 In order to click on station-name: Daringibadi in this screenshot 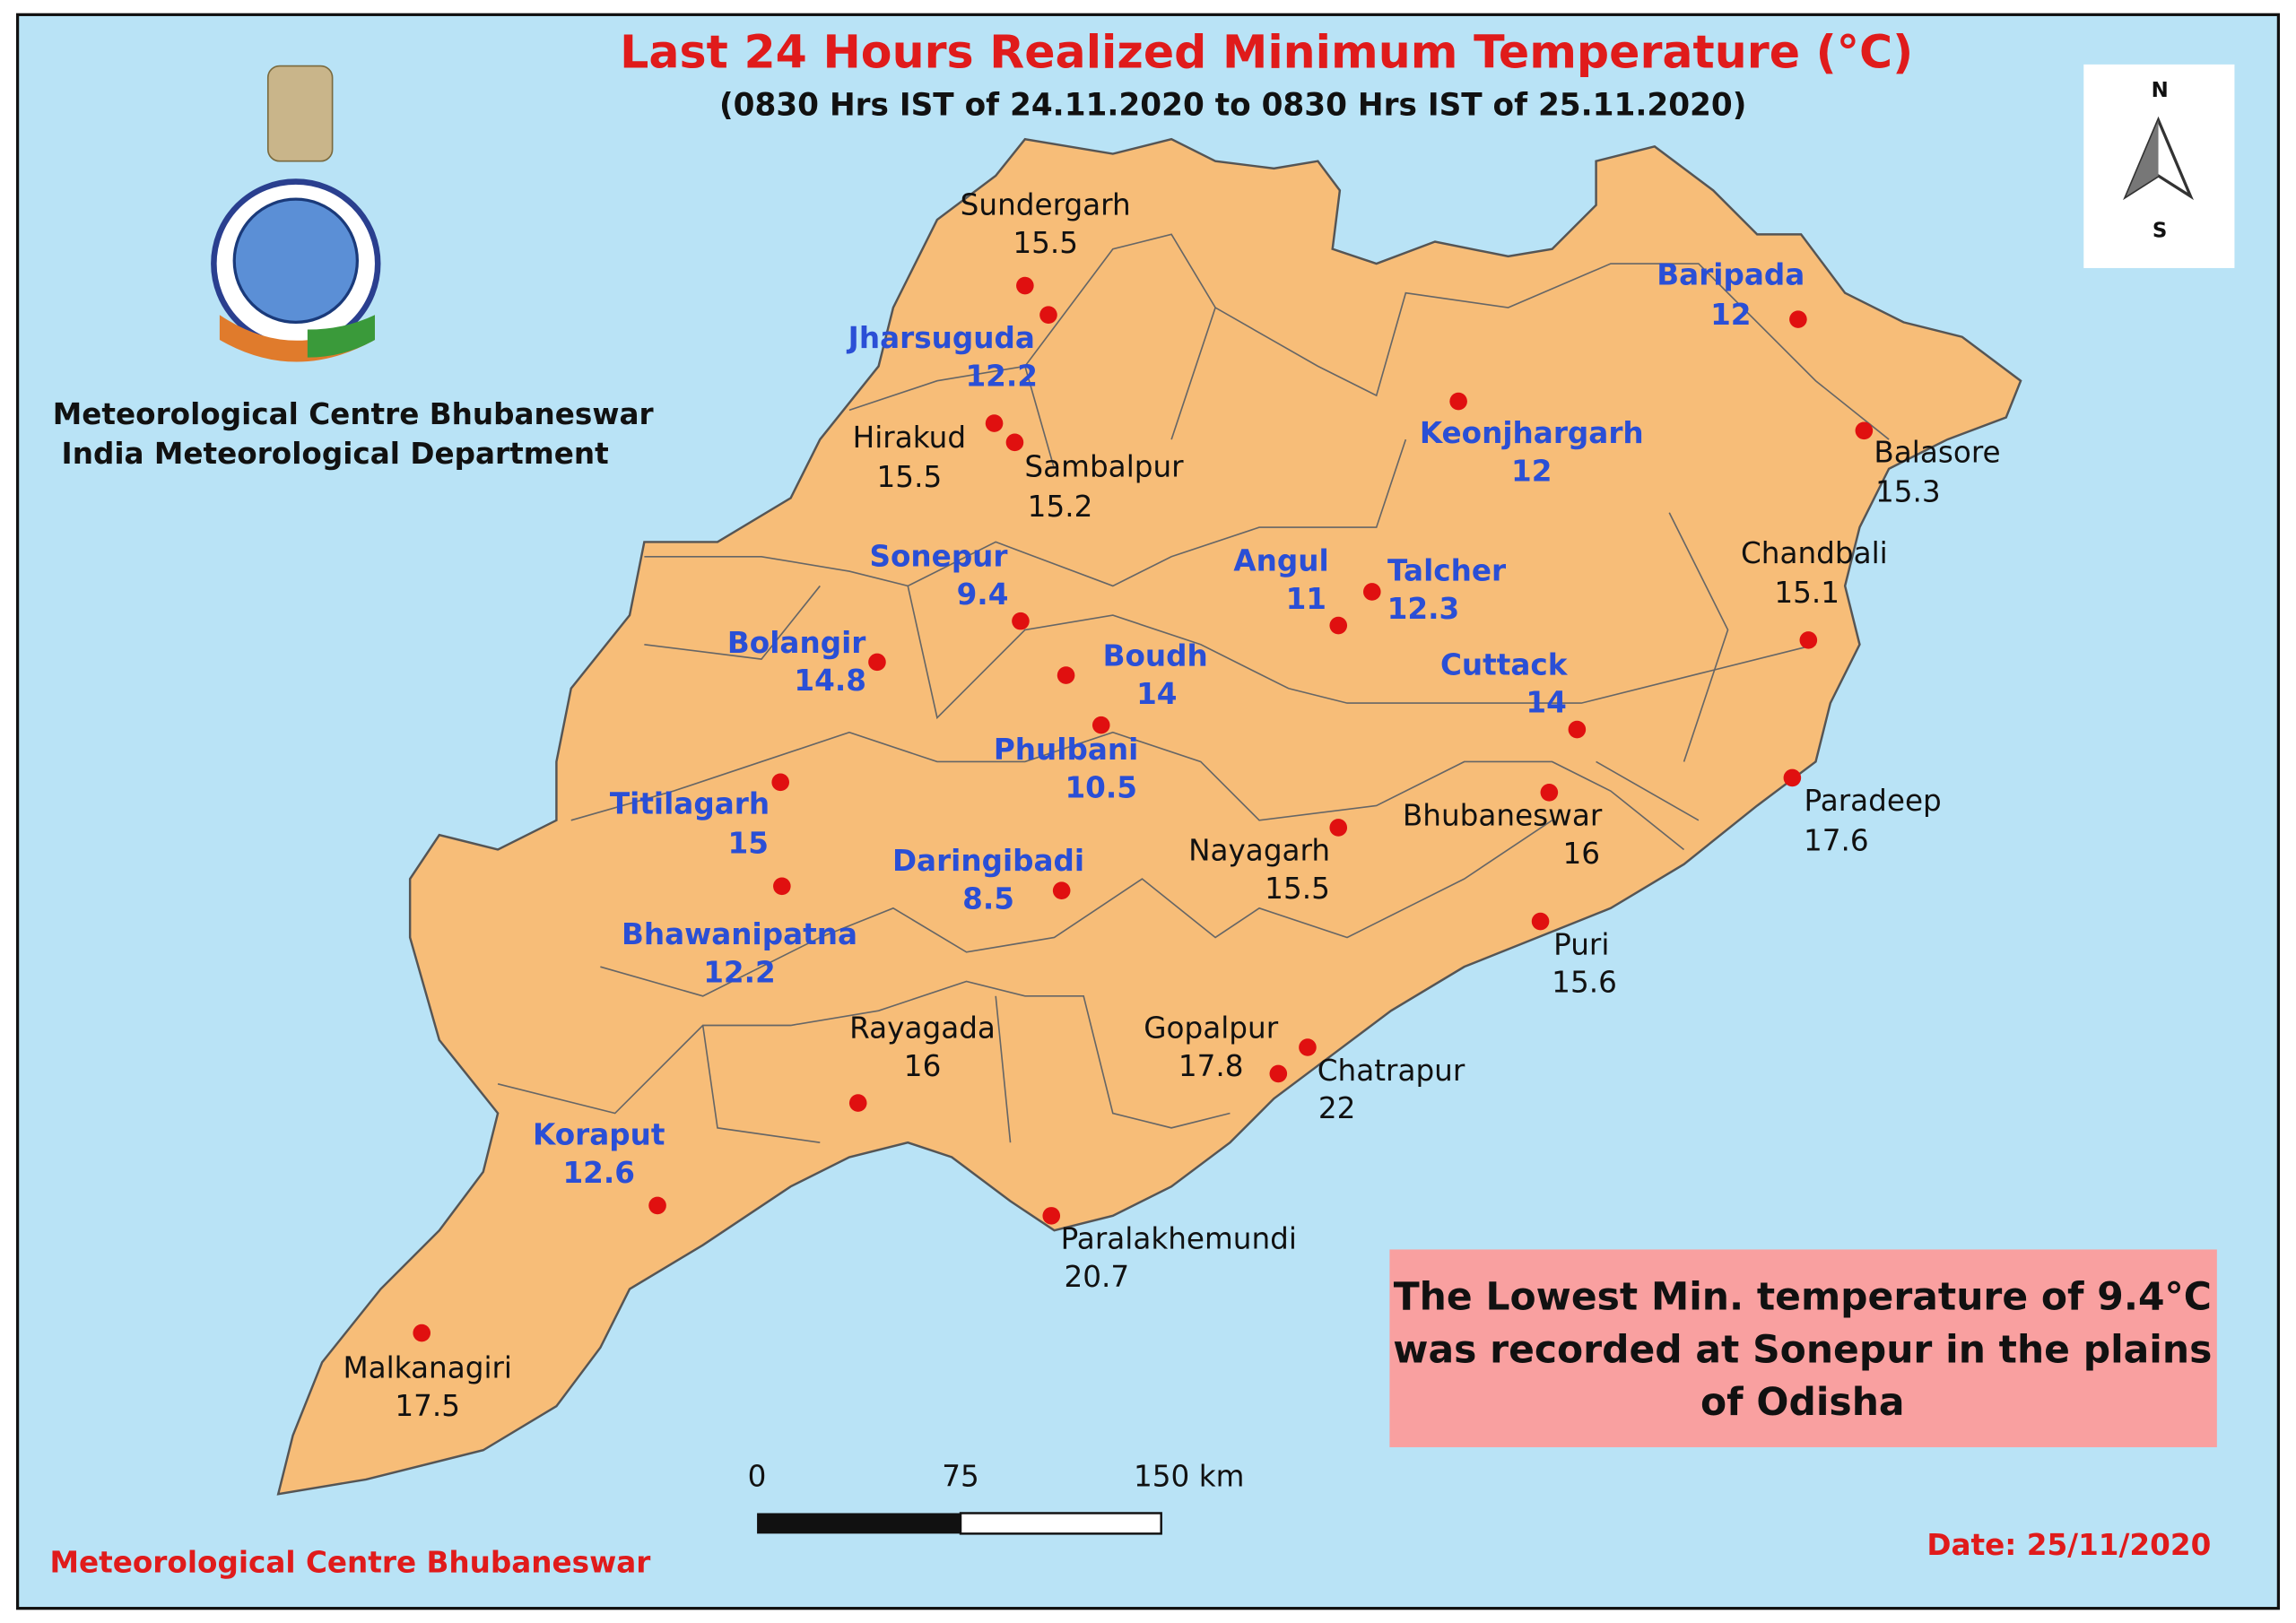, I will do `click(988, 861)`.